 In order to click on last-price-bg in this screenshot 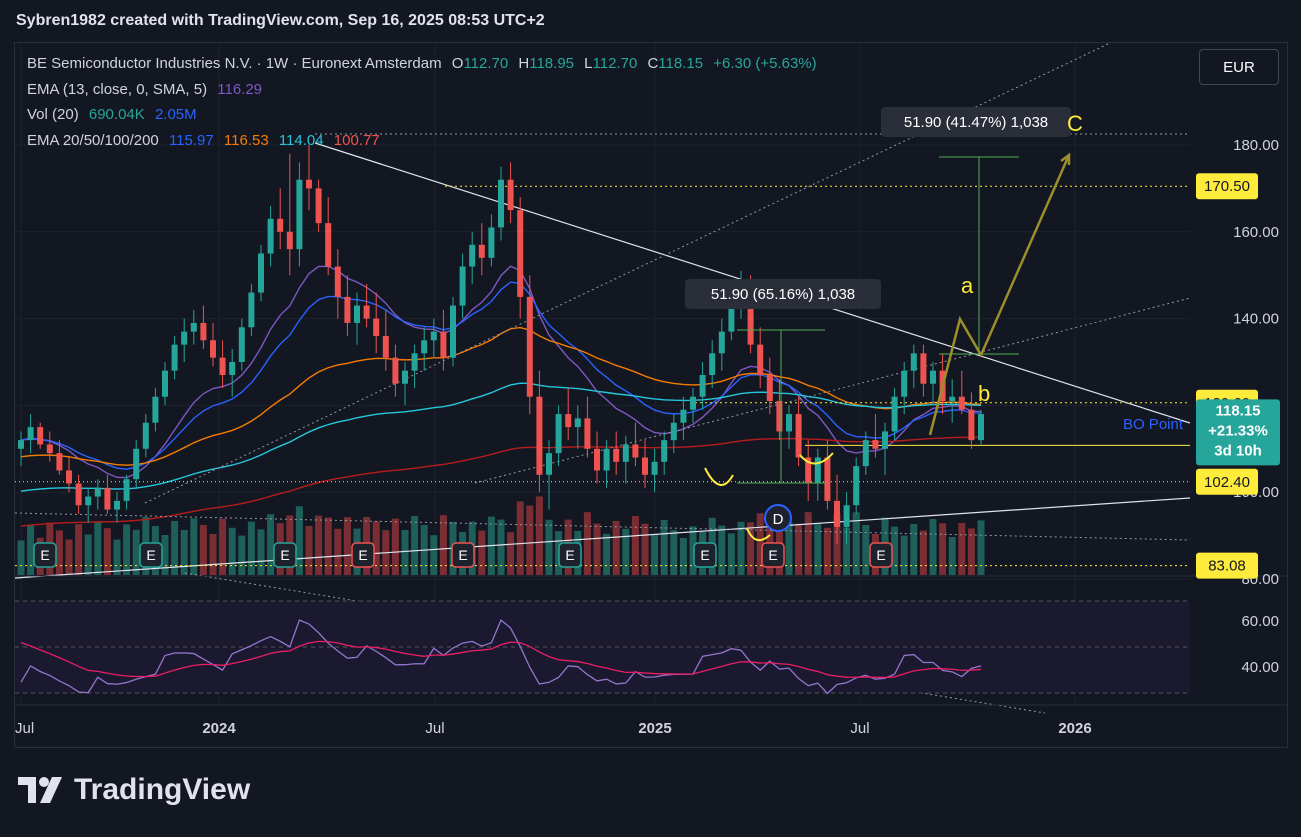, I will do `click(1238, 432)`.